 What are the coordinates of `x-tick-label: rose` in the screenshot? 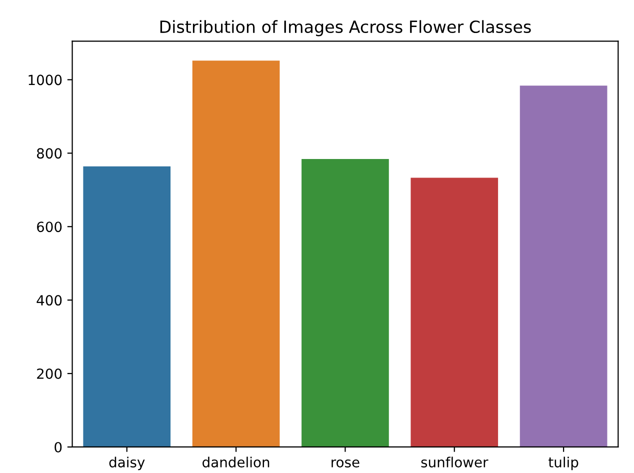 It's located at (346, 463).